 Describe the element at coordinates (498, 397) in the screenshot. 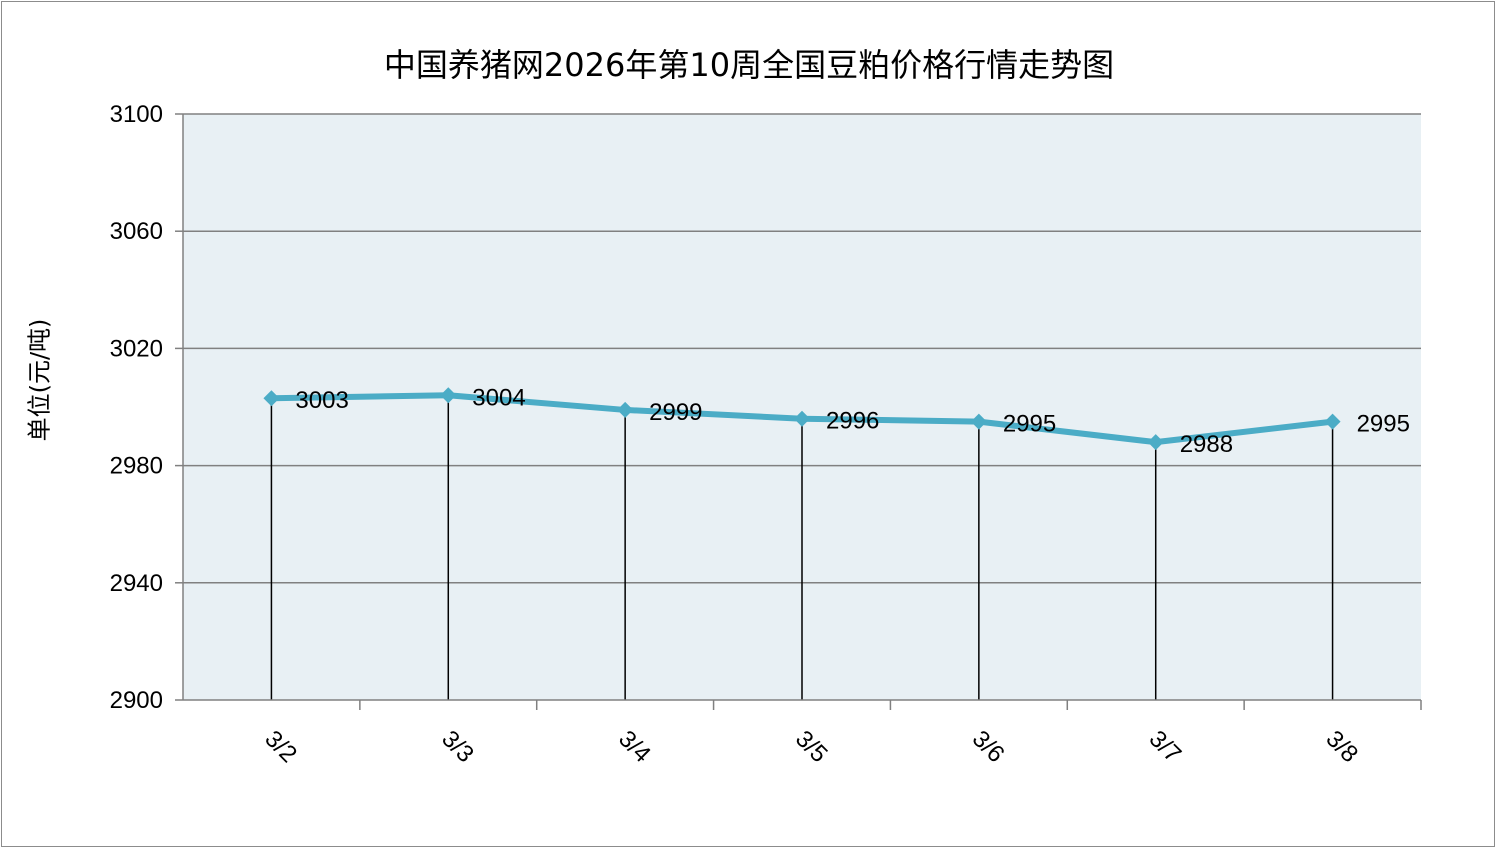

I see `data-label: 3004` at that location.